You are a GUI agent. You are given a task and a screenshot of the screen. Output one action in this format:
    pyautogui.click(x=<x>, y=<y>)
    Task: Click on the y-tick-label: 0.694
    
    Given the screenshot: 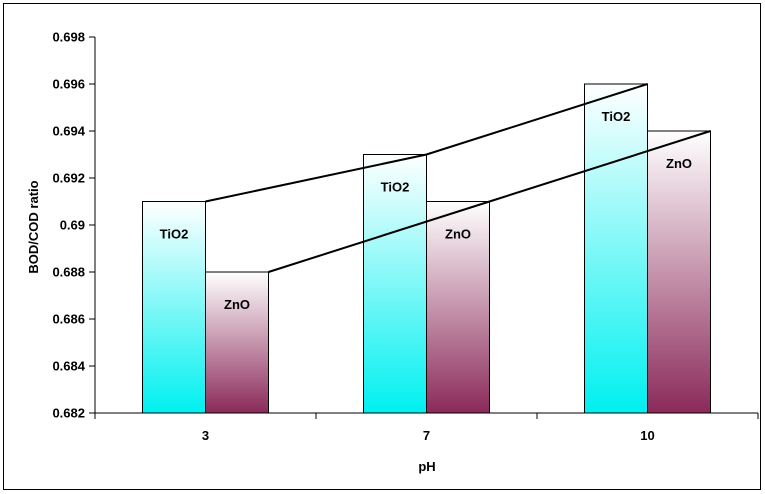 What is the action you would take?
    pyautogui.click(x=68, y=131)
    